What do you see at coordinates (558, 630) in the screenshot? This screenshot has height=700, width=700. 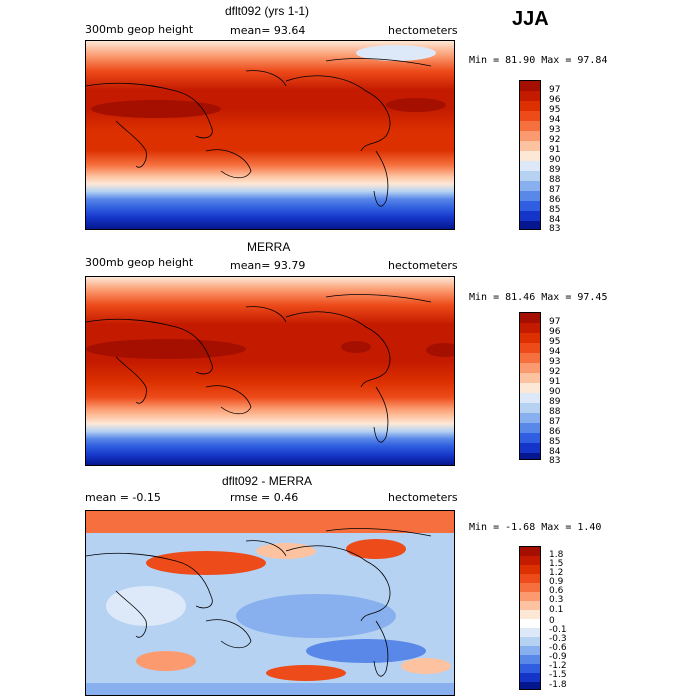 I see `panel3-cbar-label: -0.1` at bounding box center [558, 630].